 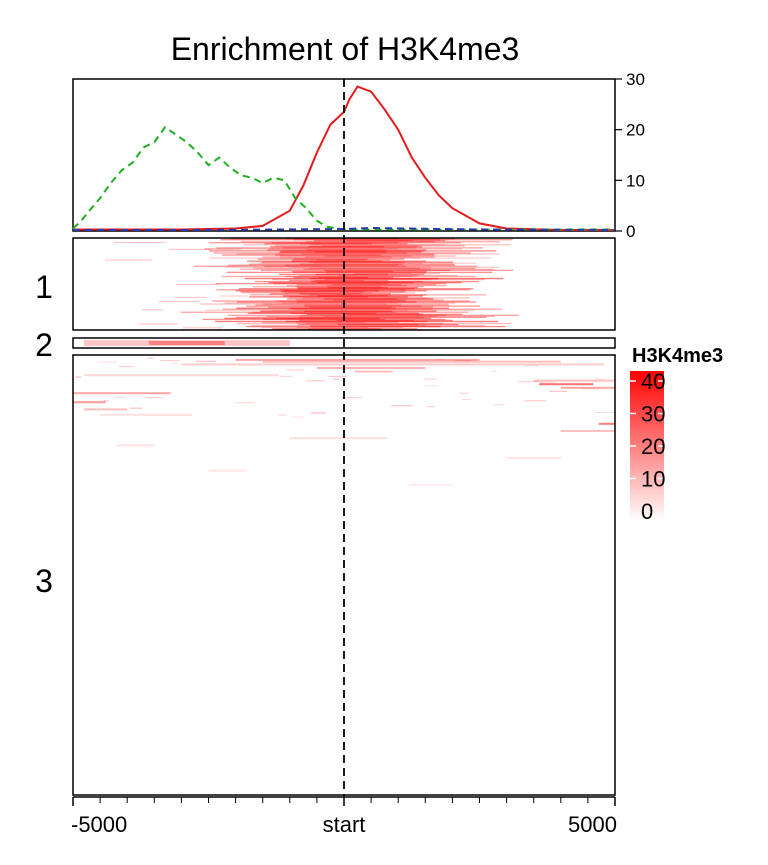 What do you see at coordinates (344, 824) in the screenshot?
I see `x-tick-label: start` at bounding box center [344, 824].